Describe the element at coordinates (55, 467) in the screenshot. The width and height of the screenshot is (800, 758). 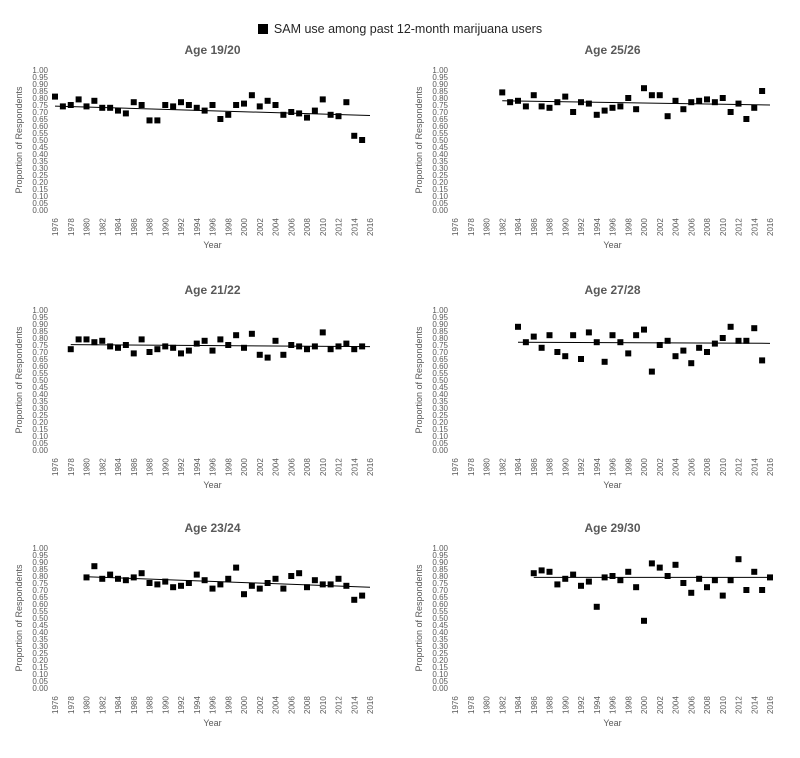
I see `x-tick-label: 1976` at that location.